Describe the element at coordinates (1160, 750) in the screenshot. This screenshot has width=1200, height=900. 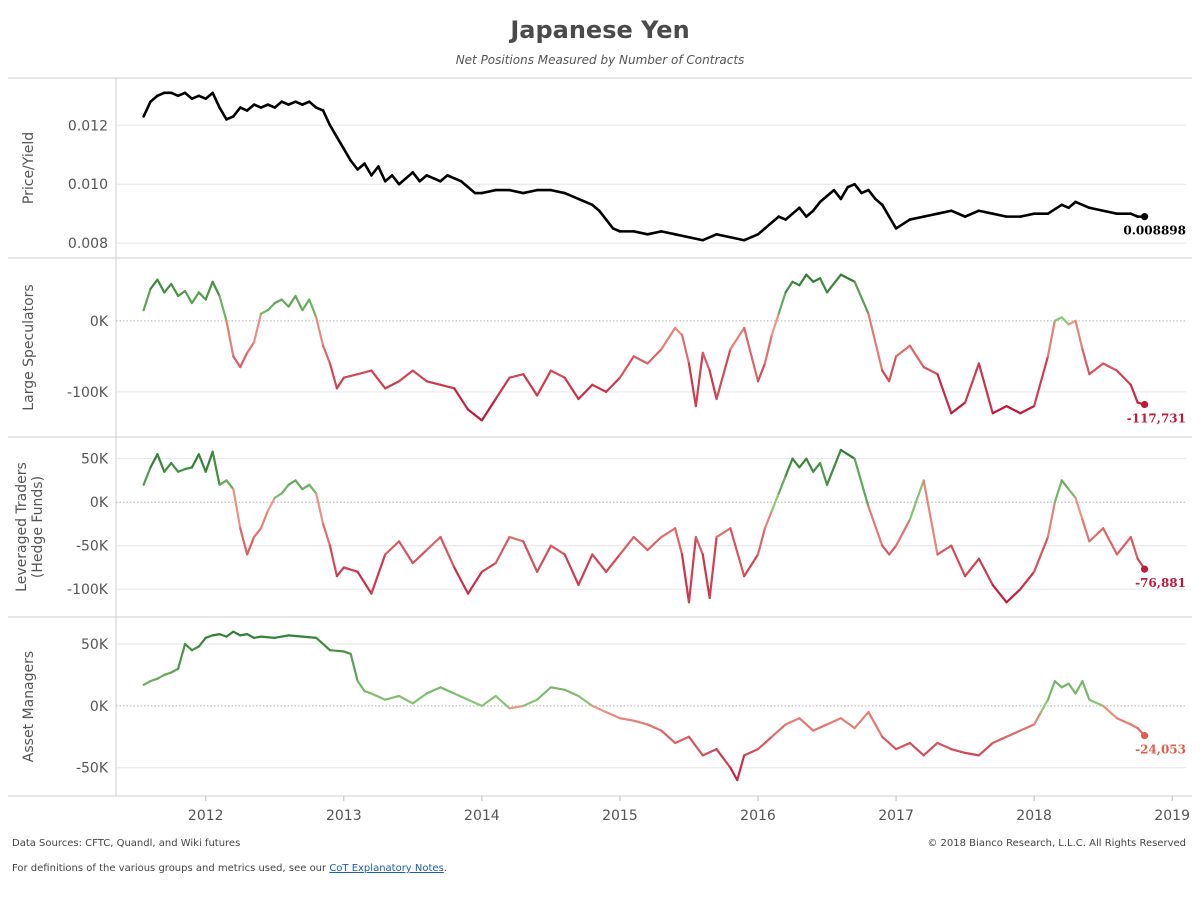
I see `last-value-label: -24,053` at that location.